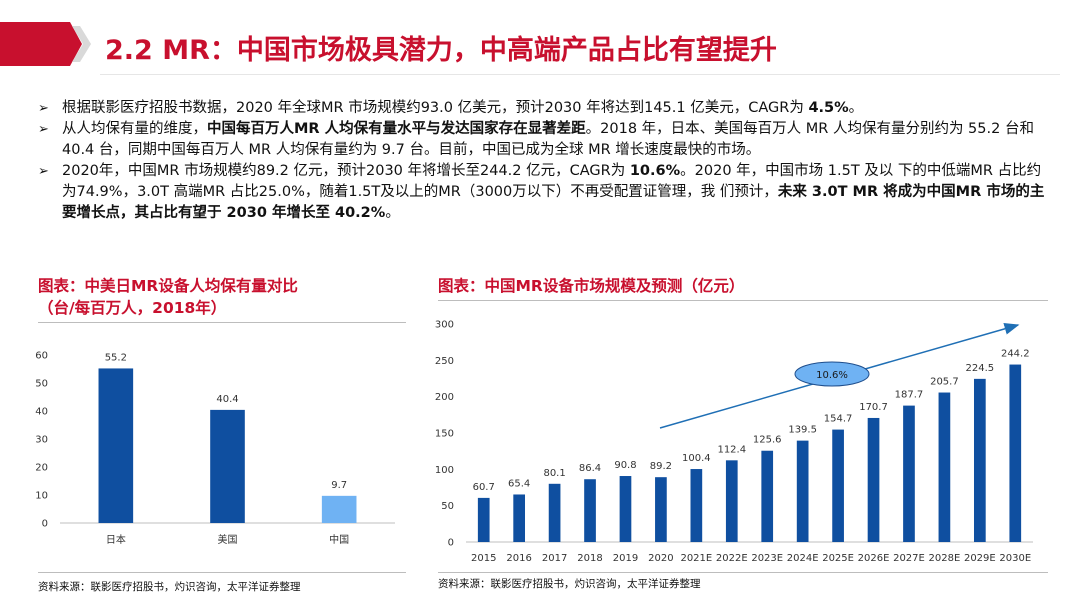 The image size is (1080, 608). What do you see at coordinates (838, 558) in the screenshot?
I see `x-tick-label: 2025E` at bounding box center [838, 558].